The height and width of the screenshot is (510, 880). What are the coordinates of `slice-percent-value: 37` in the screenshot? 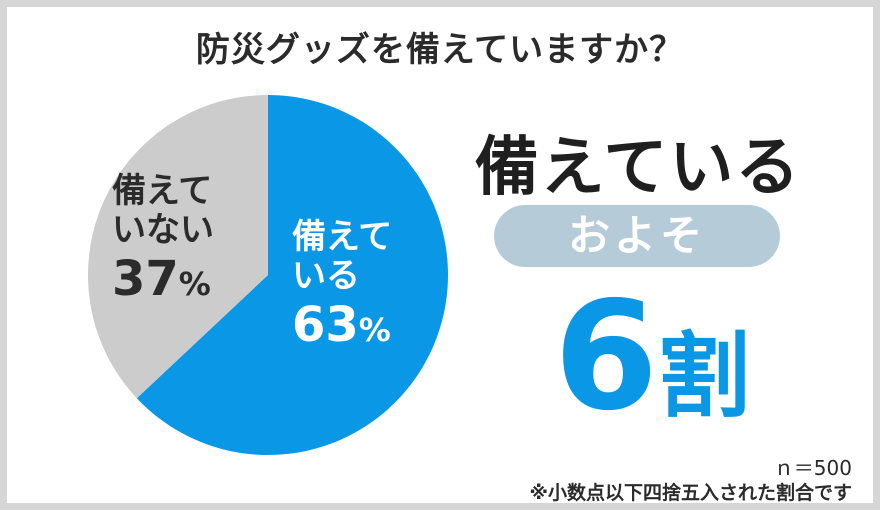 It's located at (145, 279).